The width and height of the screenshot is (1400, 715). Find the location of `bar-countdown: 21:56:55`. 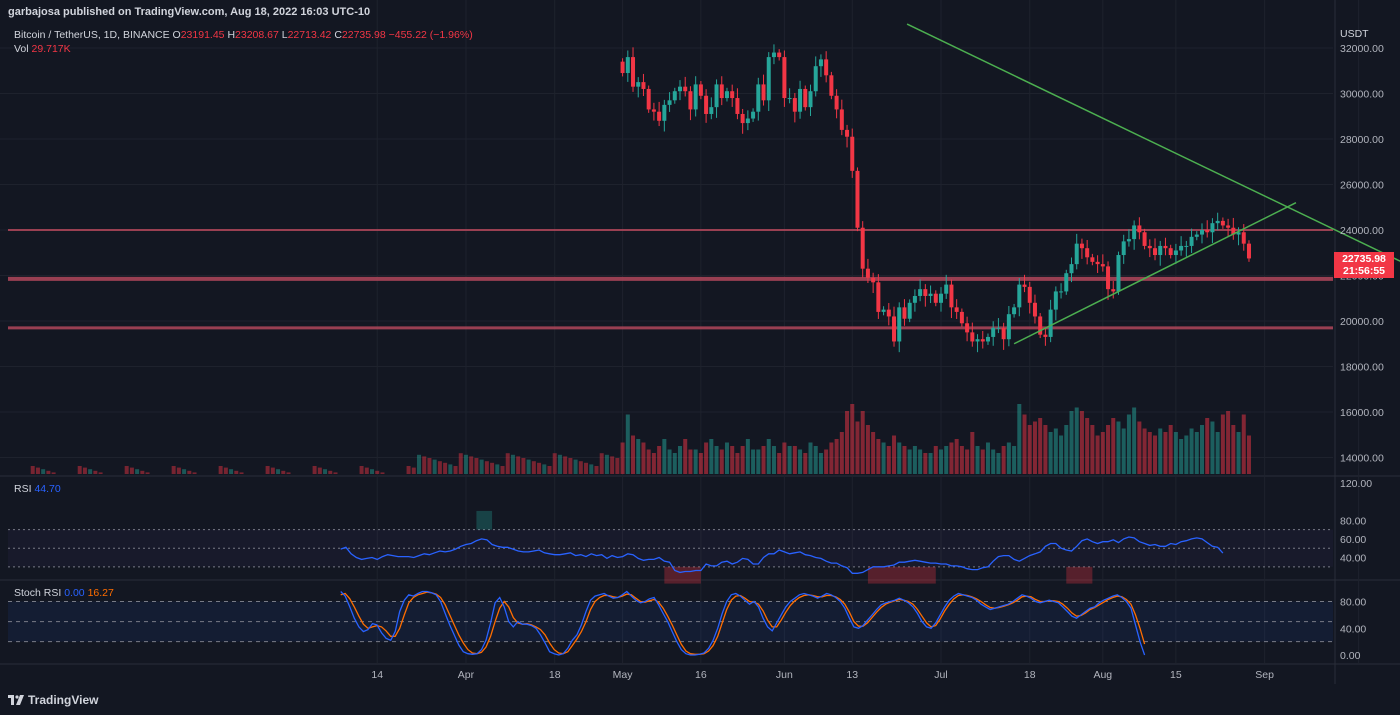

bar-countdown: 21:56:55 is located at coordinates (1364, 271).